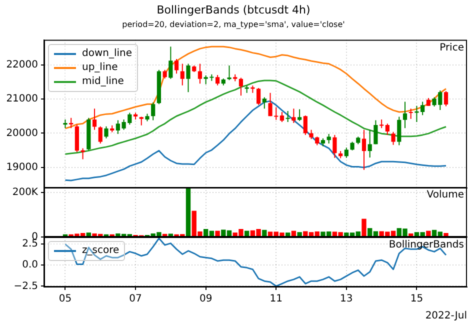  I want to click on y-tick-label: 19000, so click(22, 168).